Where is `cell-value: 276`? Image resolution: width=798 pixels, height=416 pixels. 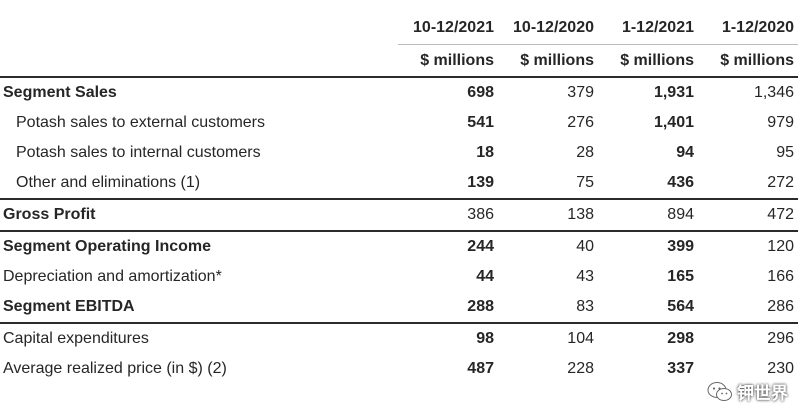
cell-value: 276 is located at coordinates (580, 122).